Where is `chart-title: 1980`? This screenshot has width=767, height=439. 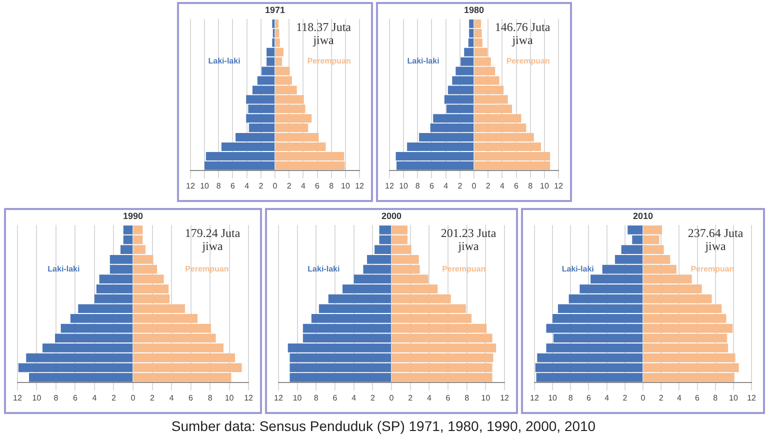
chart-title: 1980 is located at coordinates (474, 10).